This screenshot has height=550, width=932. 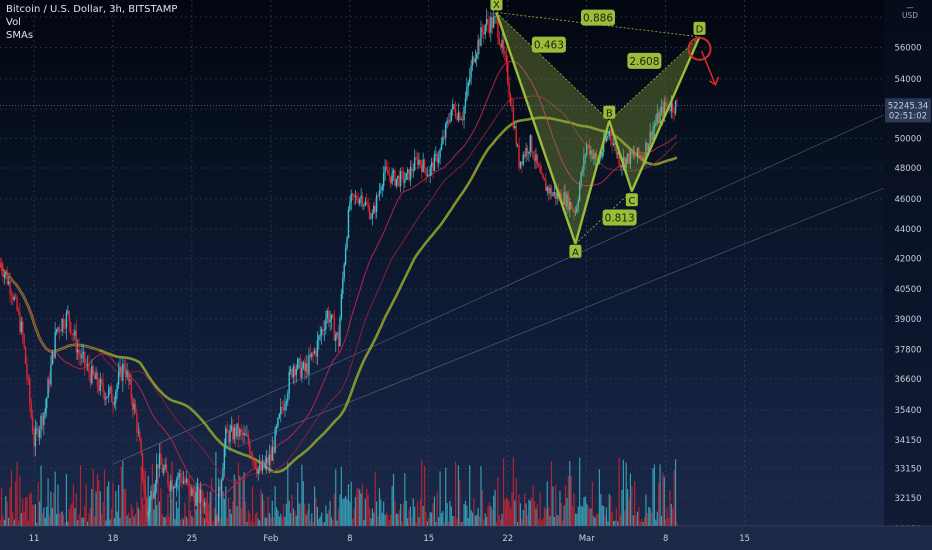 I want to click on price-tick-1: 56000, so click(x=907, y=49).